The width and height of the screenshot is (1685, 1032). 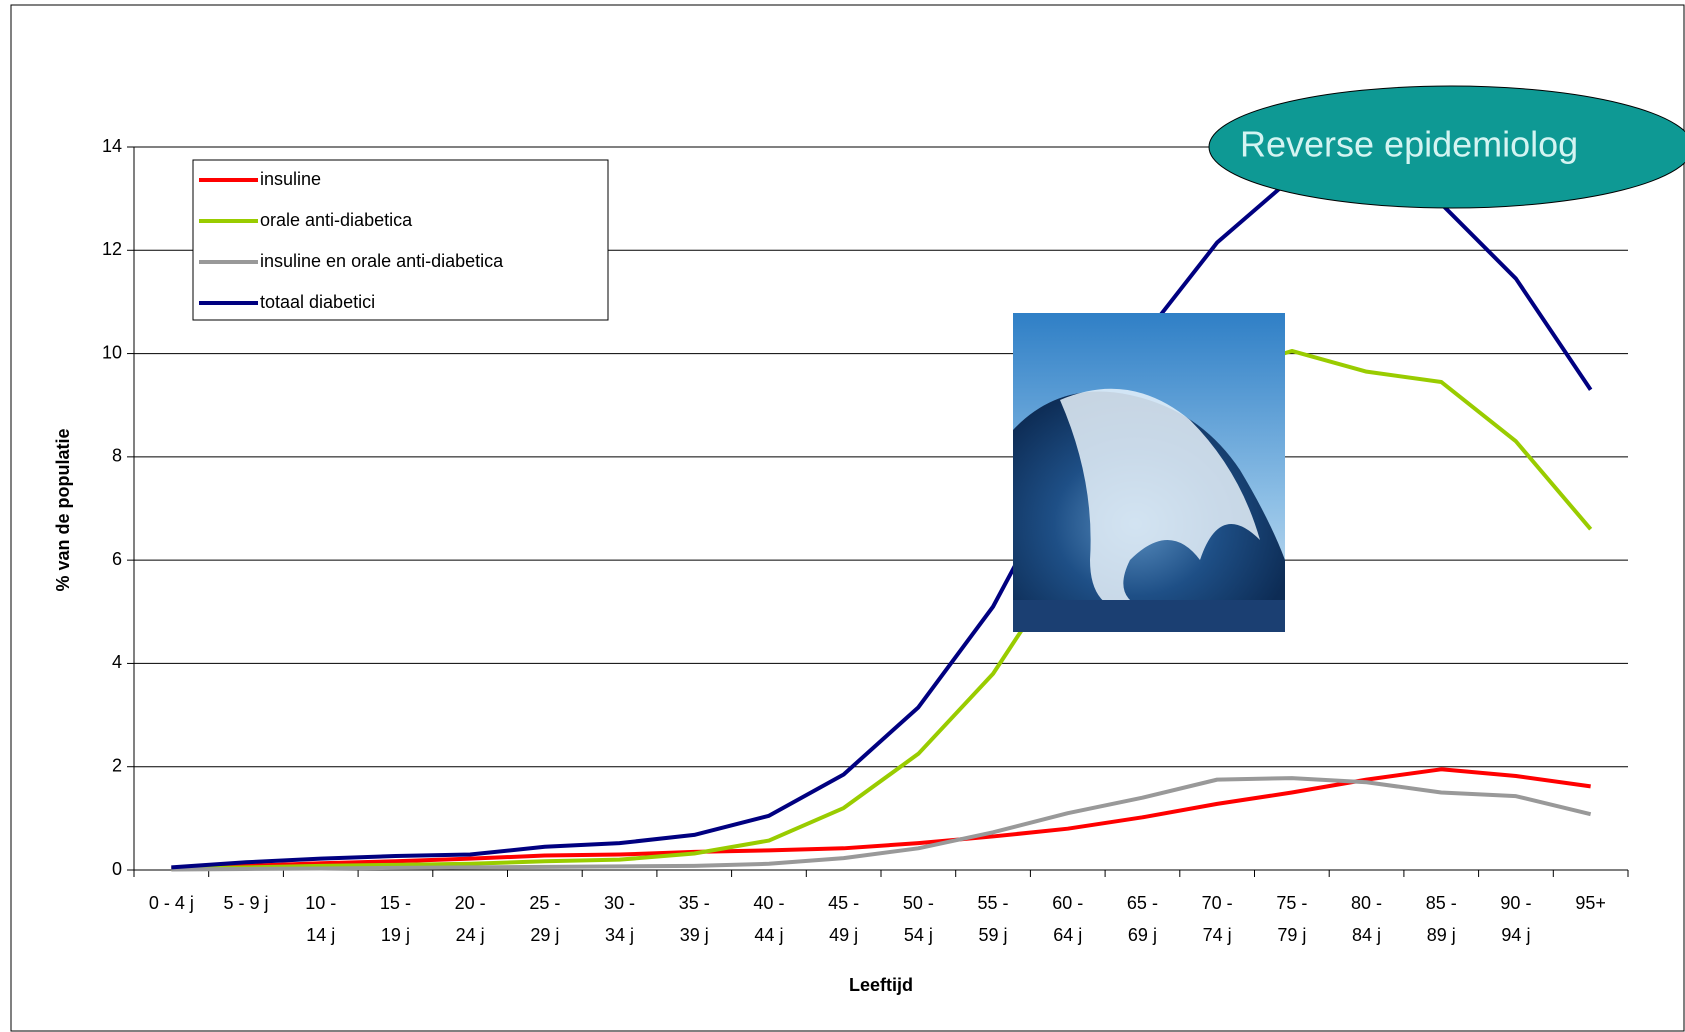 What do you see at coordinates (918, 919) in the screenshot?
I see `x-tick-label: 50 -54 j` at bounding box center [918, 919].